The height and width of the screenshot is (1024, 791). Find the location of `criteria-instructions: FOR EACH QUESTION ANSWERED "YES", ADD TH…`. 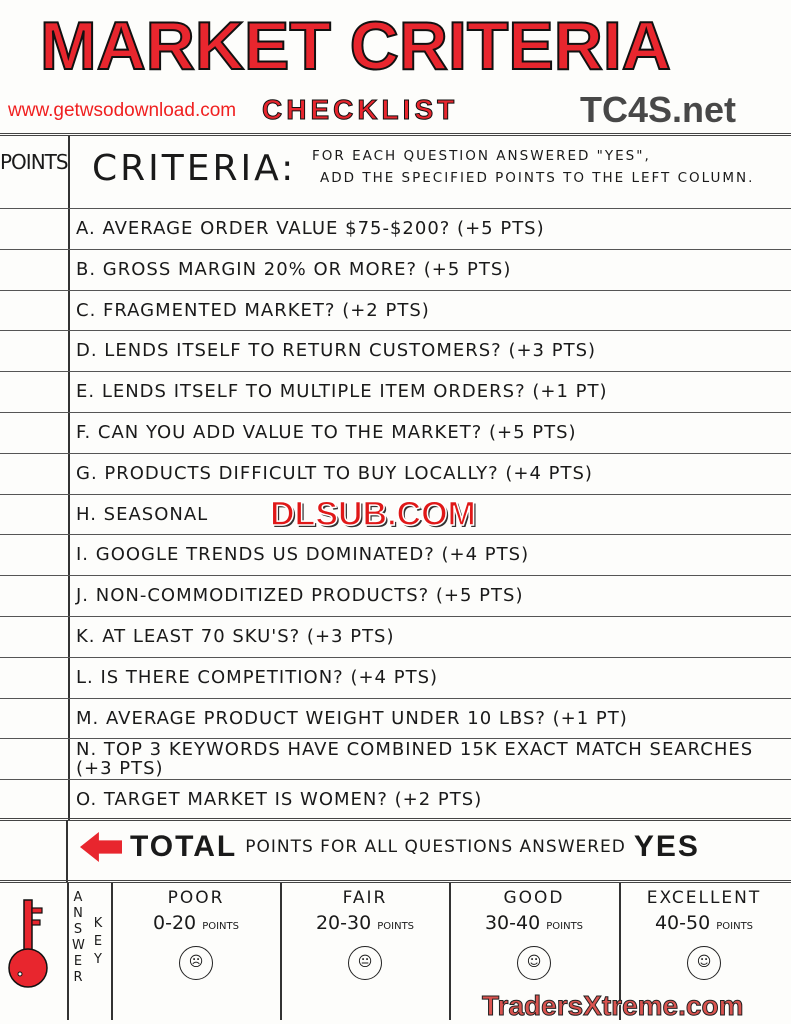

criteria-instructions: FOR EACH QUESTION ANSWERED "YES", ADD TH… is located at coordinates (533, 167).